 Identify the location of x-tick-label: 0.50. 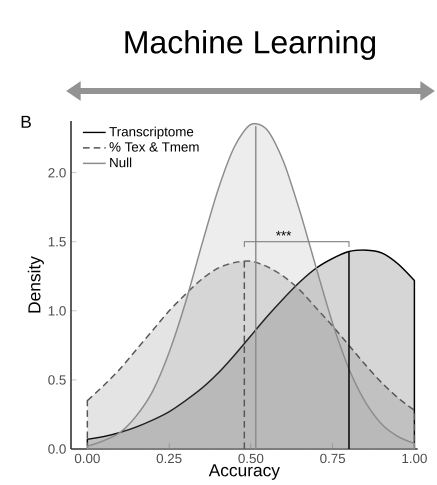
(251, 459).